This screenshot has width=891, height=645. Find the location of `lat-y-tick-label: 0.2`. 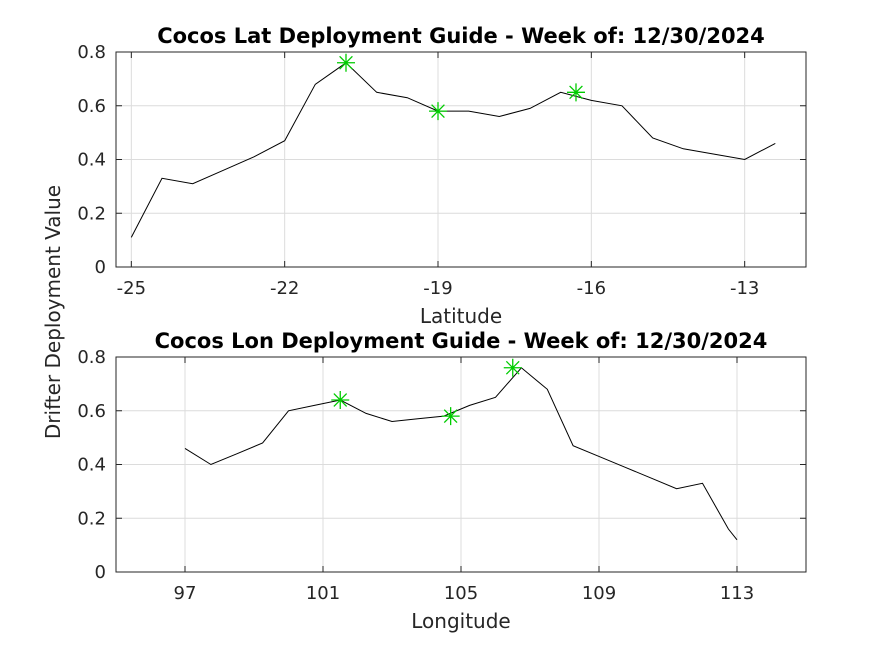

lat-y-tick-label: 0.2 is located at coordinates (91, 213).